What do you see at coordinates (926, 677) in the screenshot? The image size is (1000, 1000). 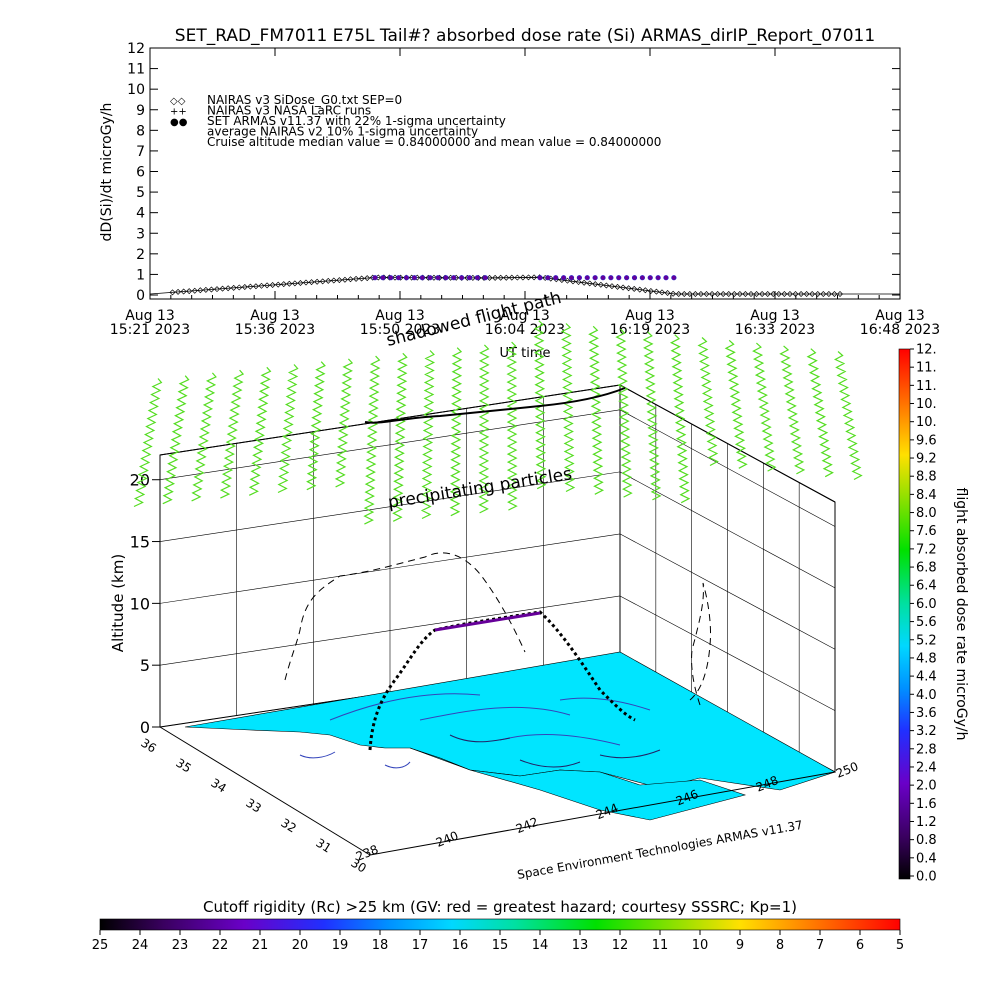 I see `colorbar-right-tick-label: 4.4` at bounding box center [926, 677].